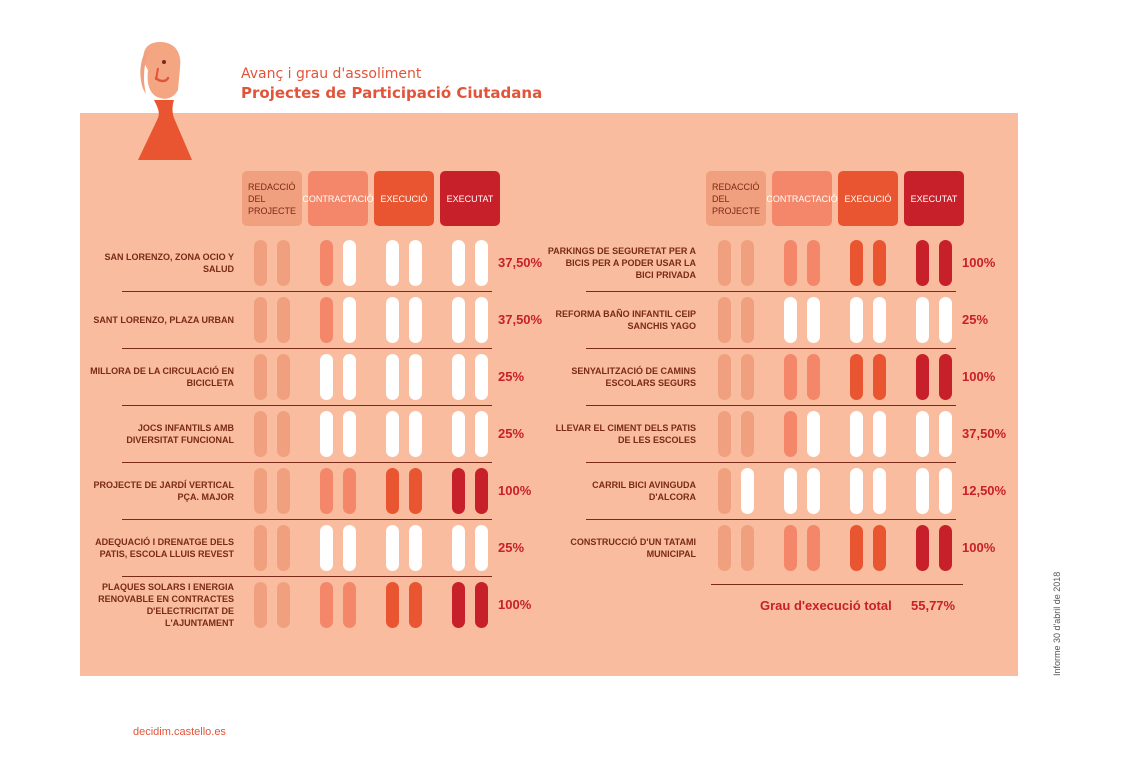 The height and width of the screenshot is (782, 1124). Describe the element at coordinates (163, 320) in the screenshot. I see `project-label: SANT LORENZO, PLAZA URBAN` at that location.